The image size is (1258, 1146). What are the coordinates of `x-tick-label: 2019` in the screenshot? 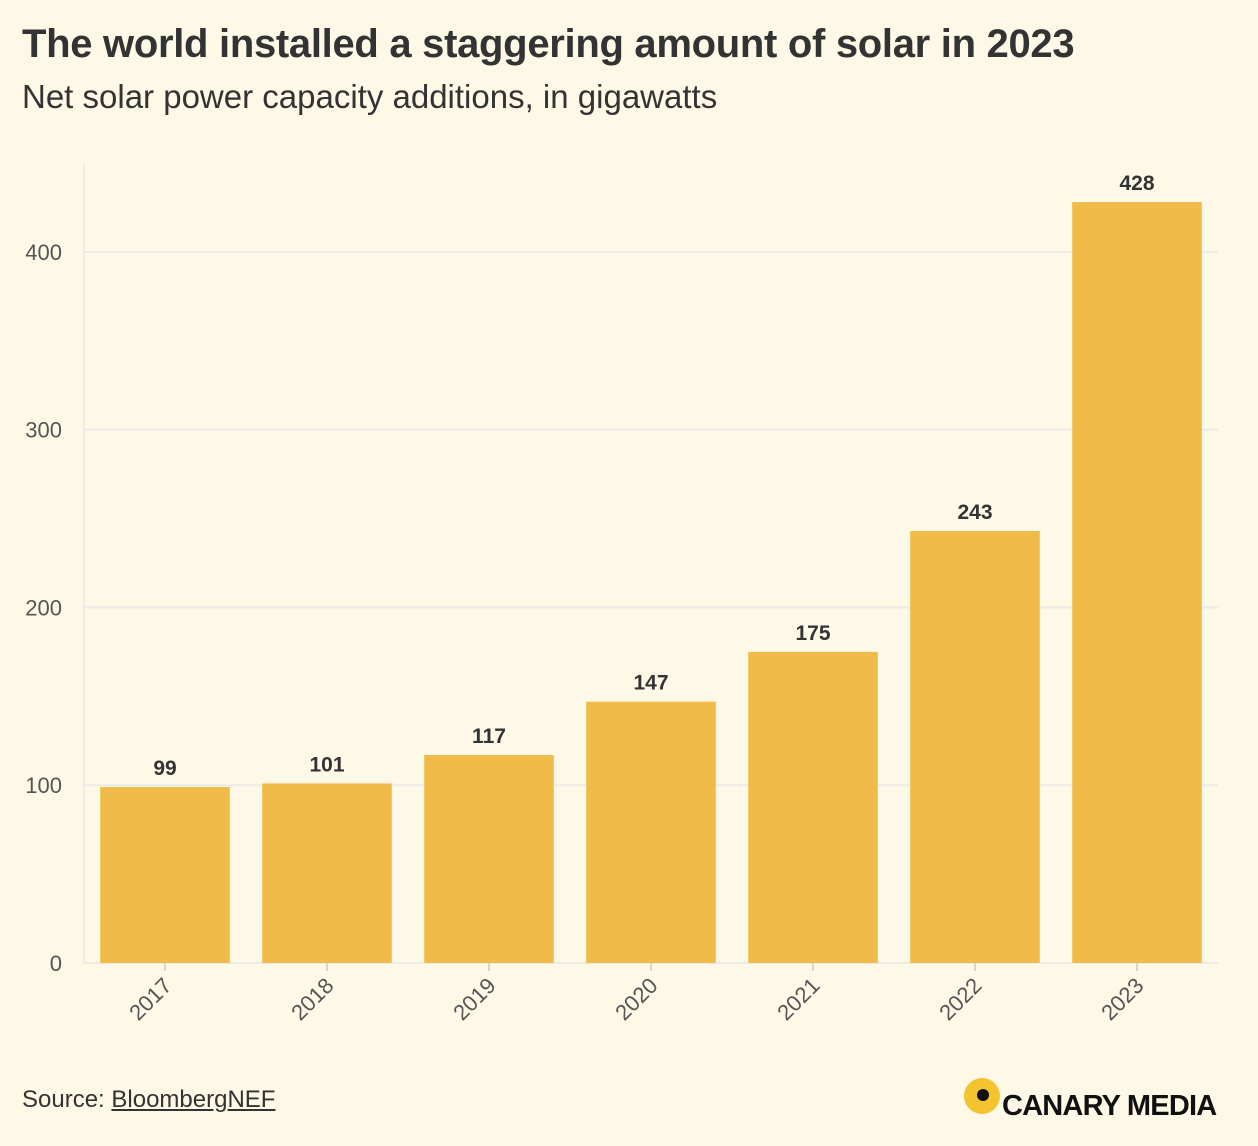 It's located at (474, 999).